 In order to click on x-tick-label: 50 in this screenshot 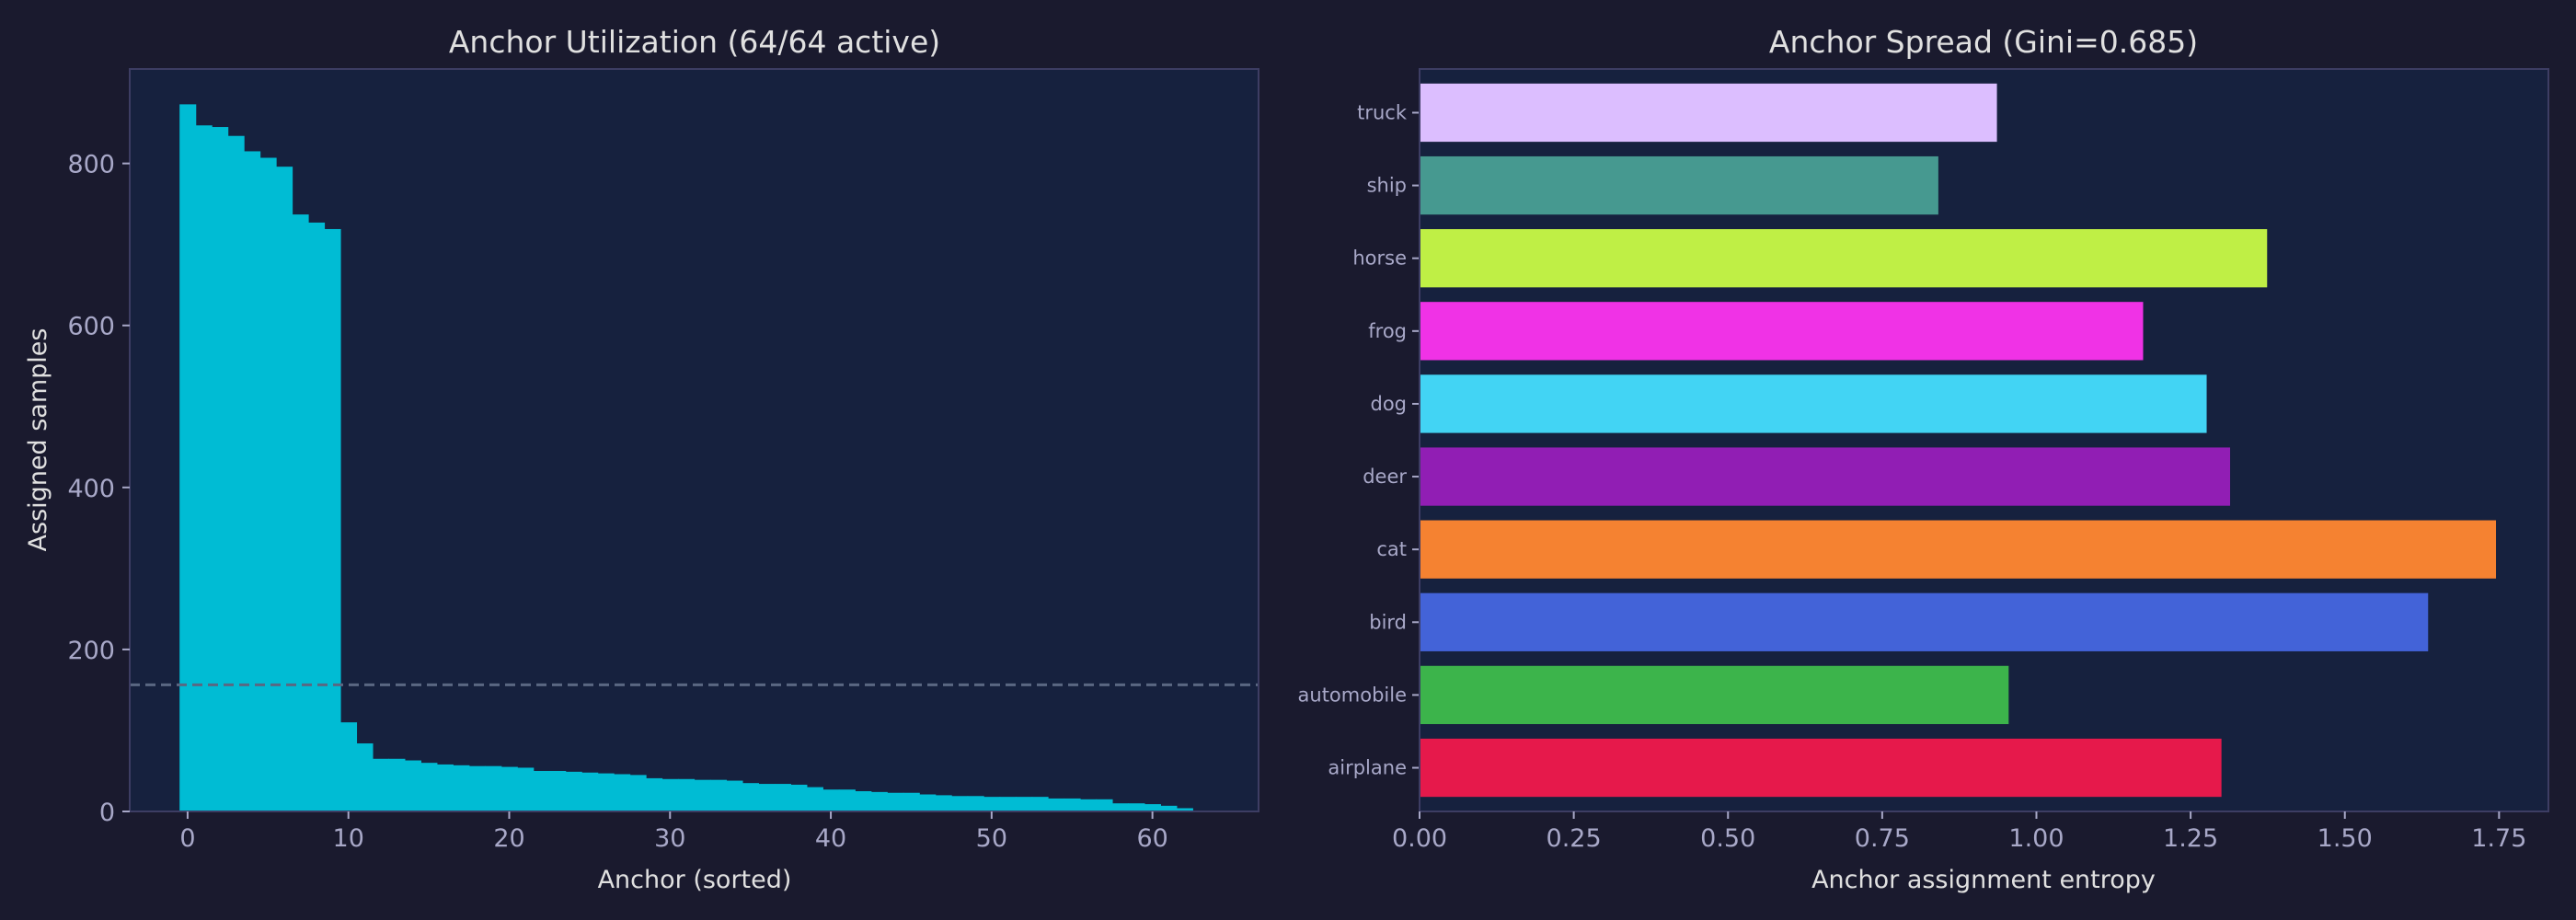, I will do `click(991, 838)`.